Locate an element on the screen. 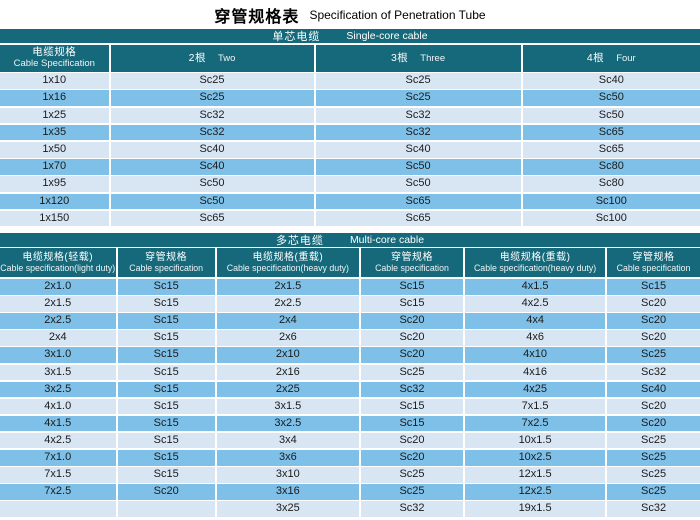  table-row: 7x1.0 Sc15 3x6 Sc20 10x2.5 Sc25 is located at coordinates (350, 458).